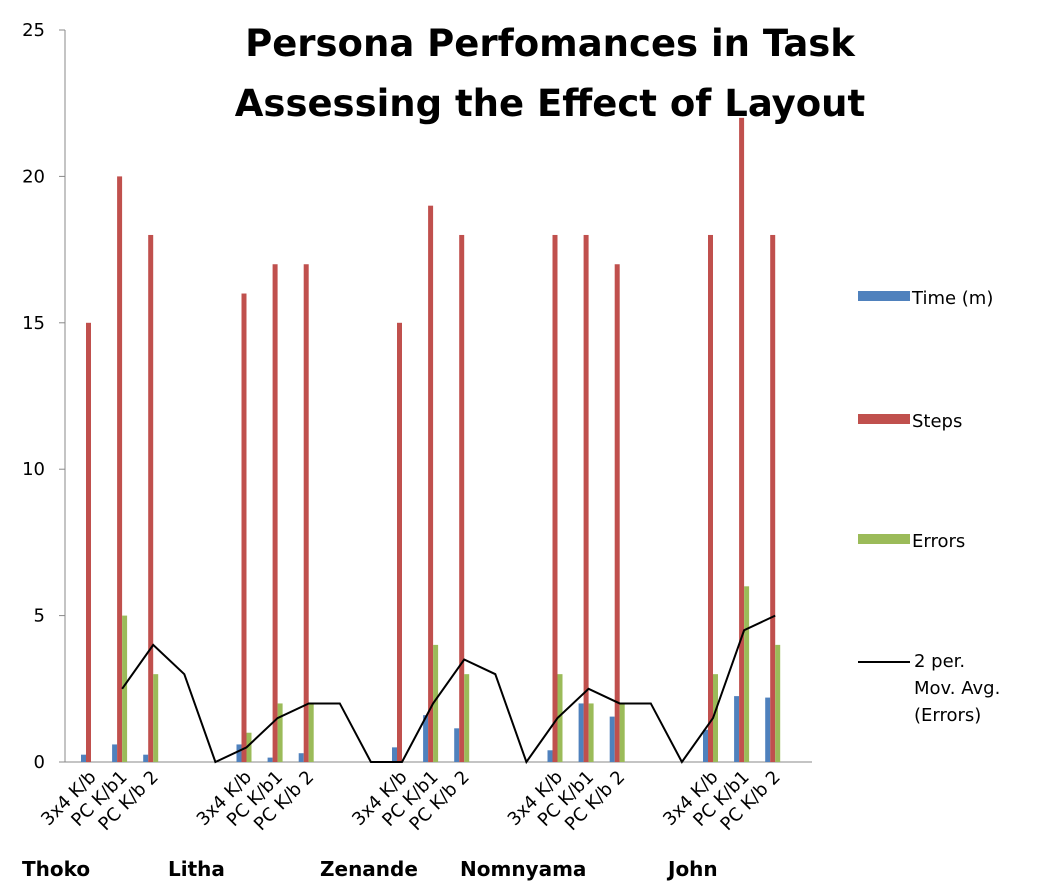  What do you see at coordinates (369, 869) in the screenshot?
I see `group-label: Zenande` at bounding box center [369, 869].